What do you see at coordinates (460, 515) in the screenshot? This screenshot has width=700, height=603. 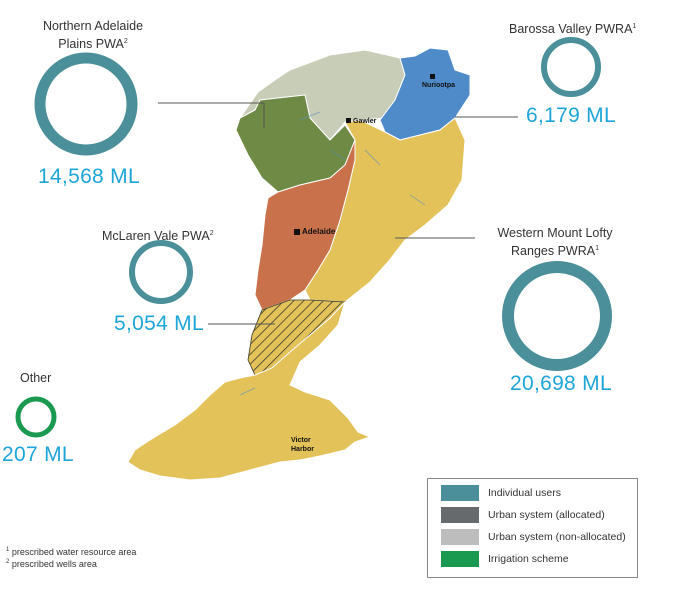 I see `legend-swatch-urban-allocated` at bounding box center [460, 515].